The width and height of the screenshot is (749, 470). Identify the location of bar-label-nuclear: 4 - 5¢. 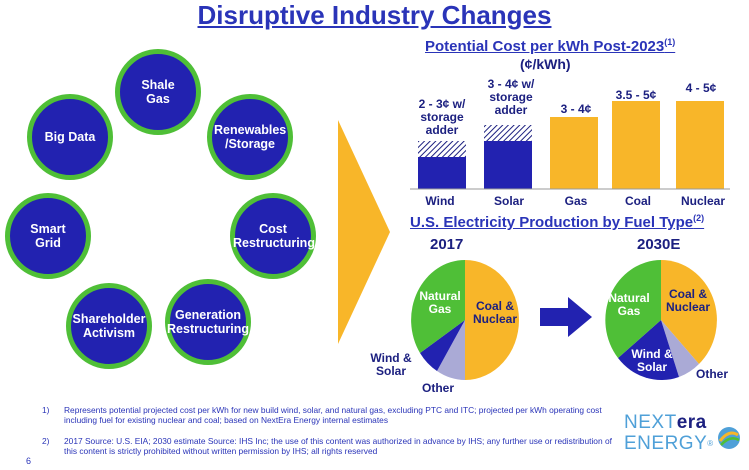
(701, 88).